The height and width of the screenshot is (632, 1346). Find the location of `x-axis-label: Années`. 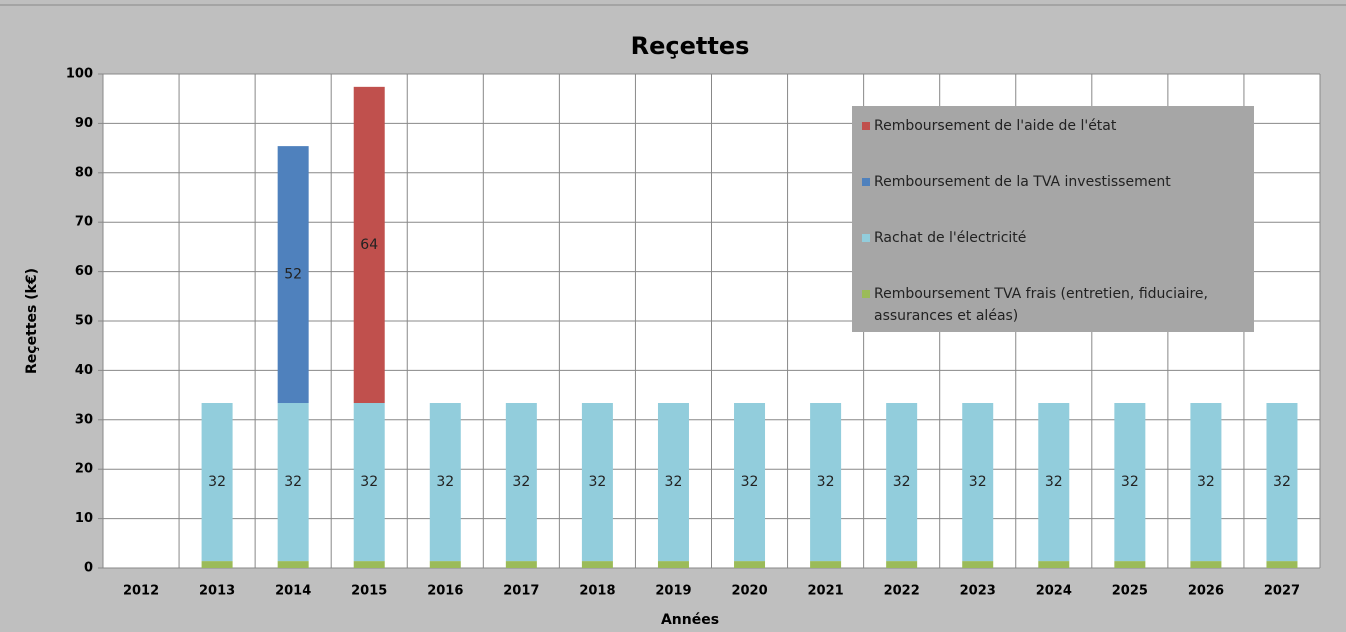

x-axis-label: Années is located at coordinates (690, 620).